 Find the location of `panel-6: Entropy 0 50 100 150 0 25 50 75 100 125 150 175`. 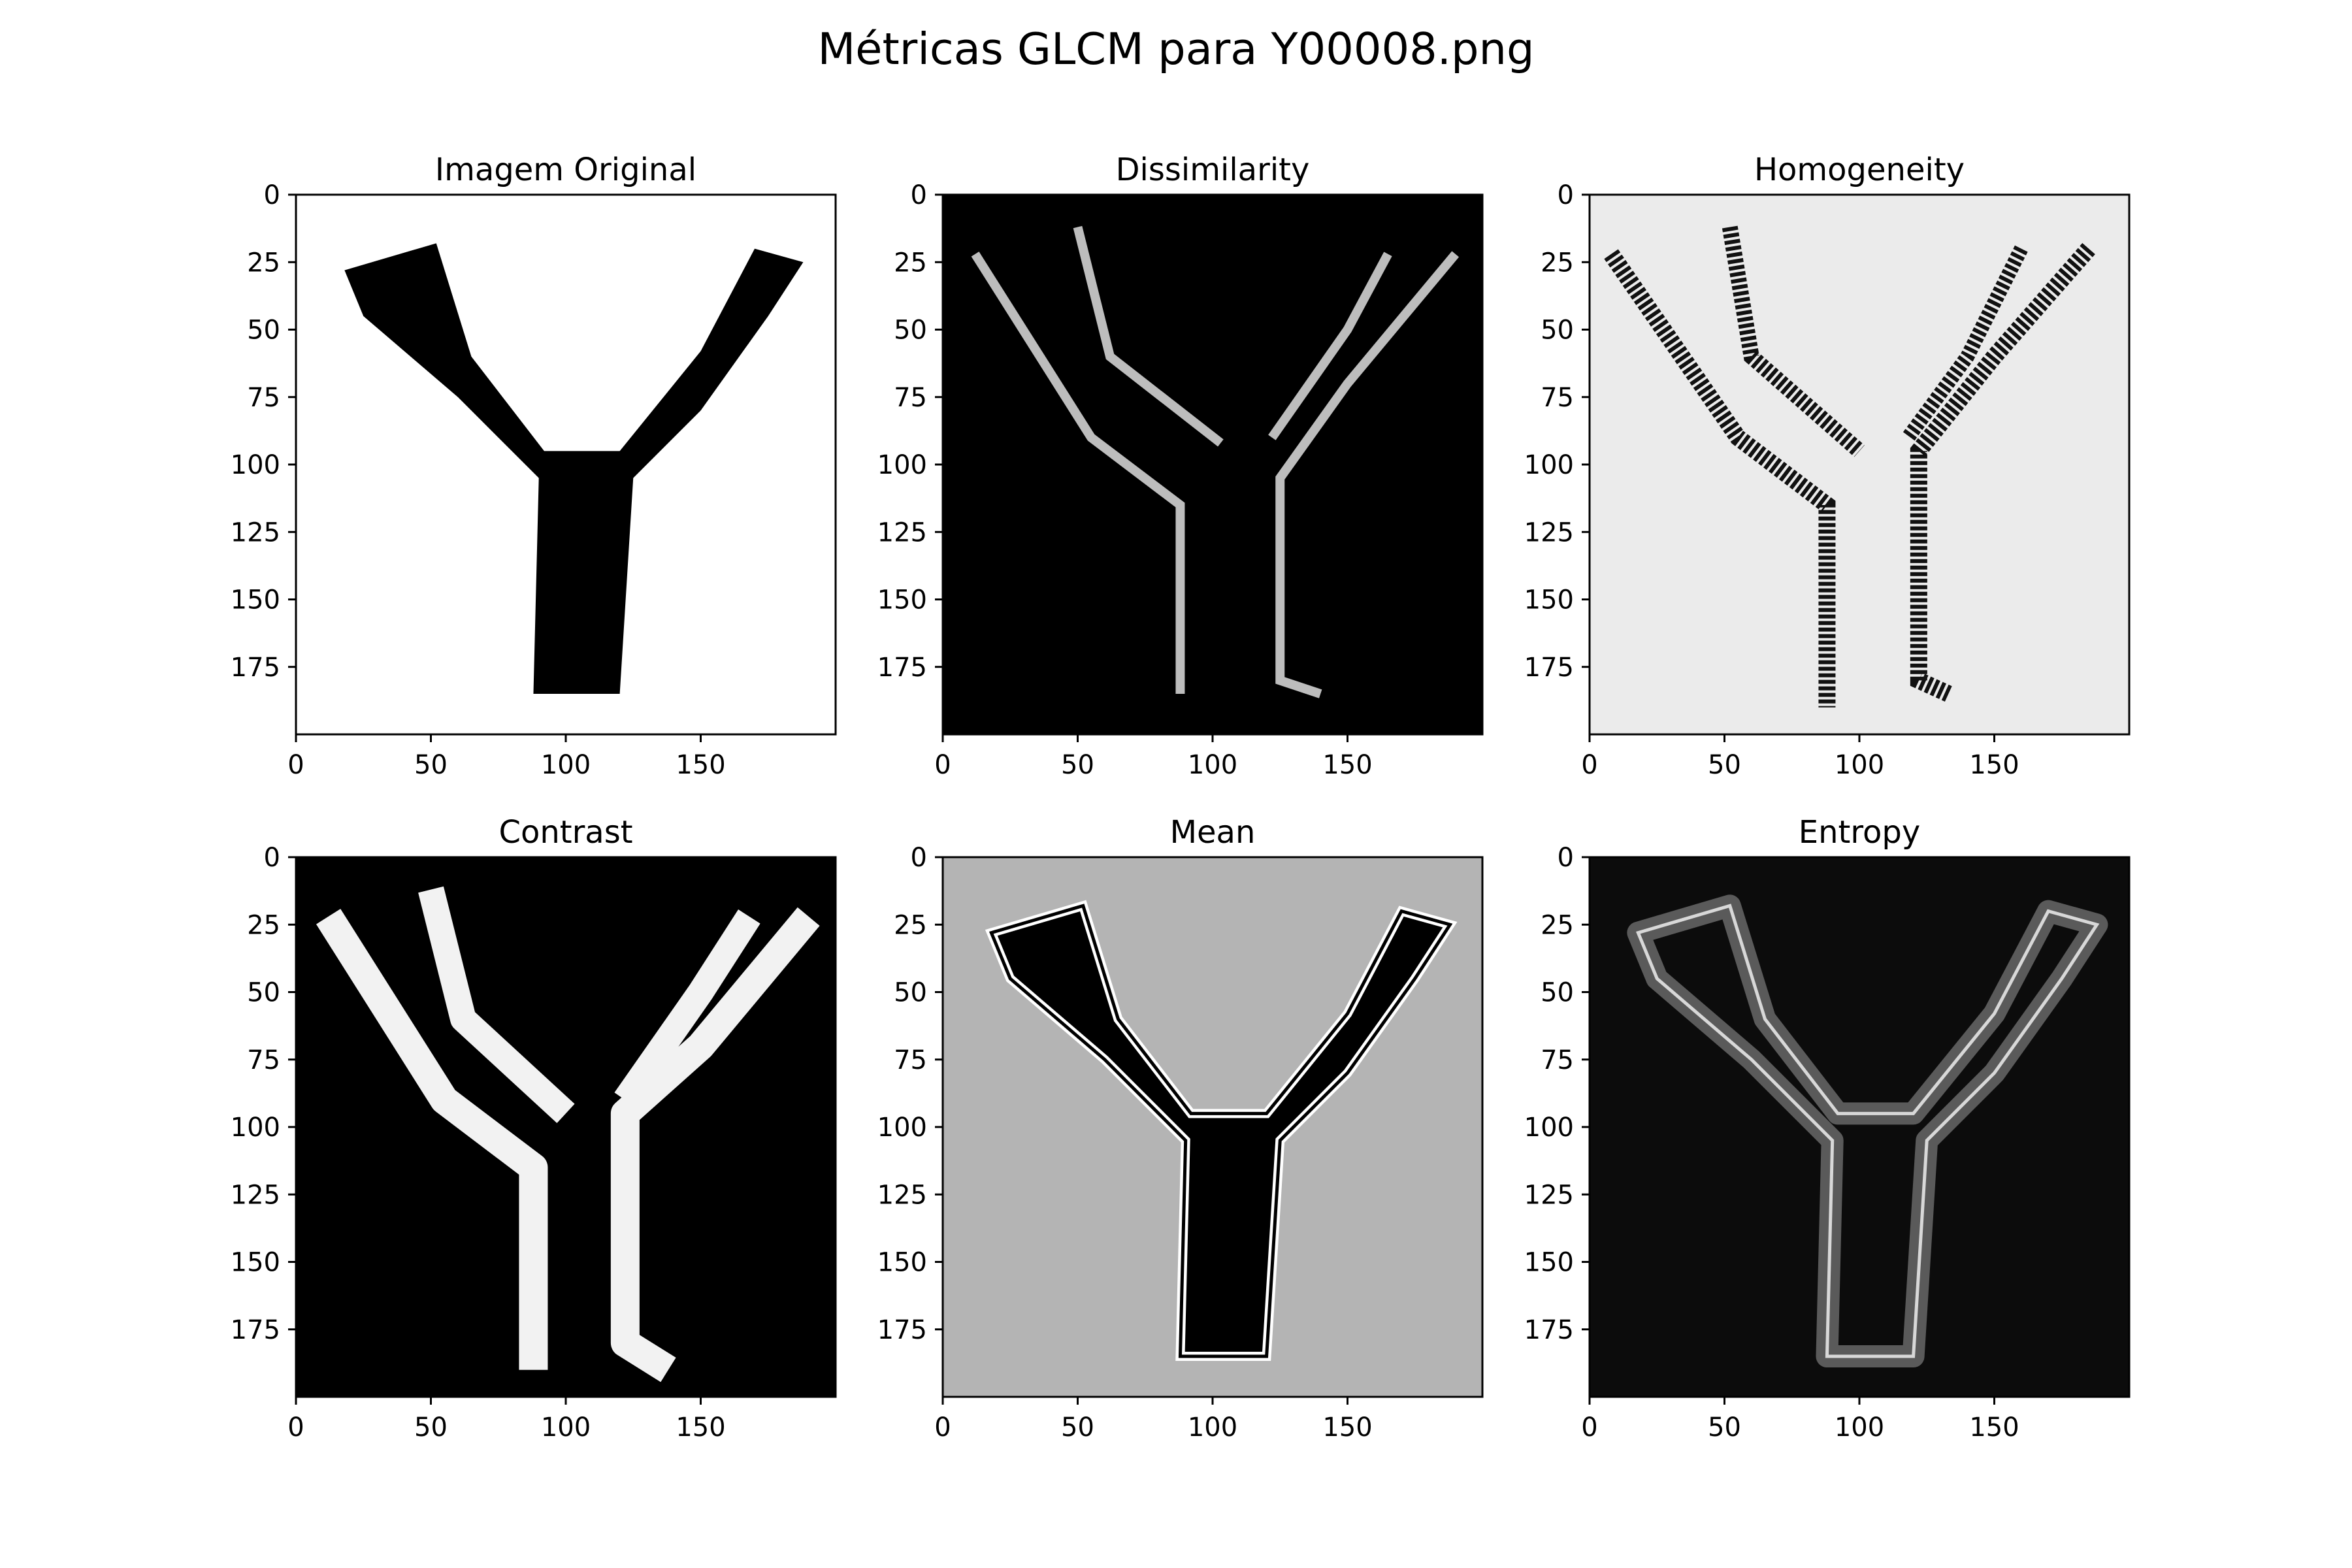

panel-6: Entropy 0 50 100 150 0 25 50 75 100 125 150 175 is located at coordinates (1827, 1128).